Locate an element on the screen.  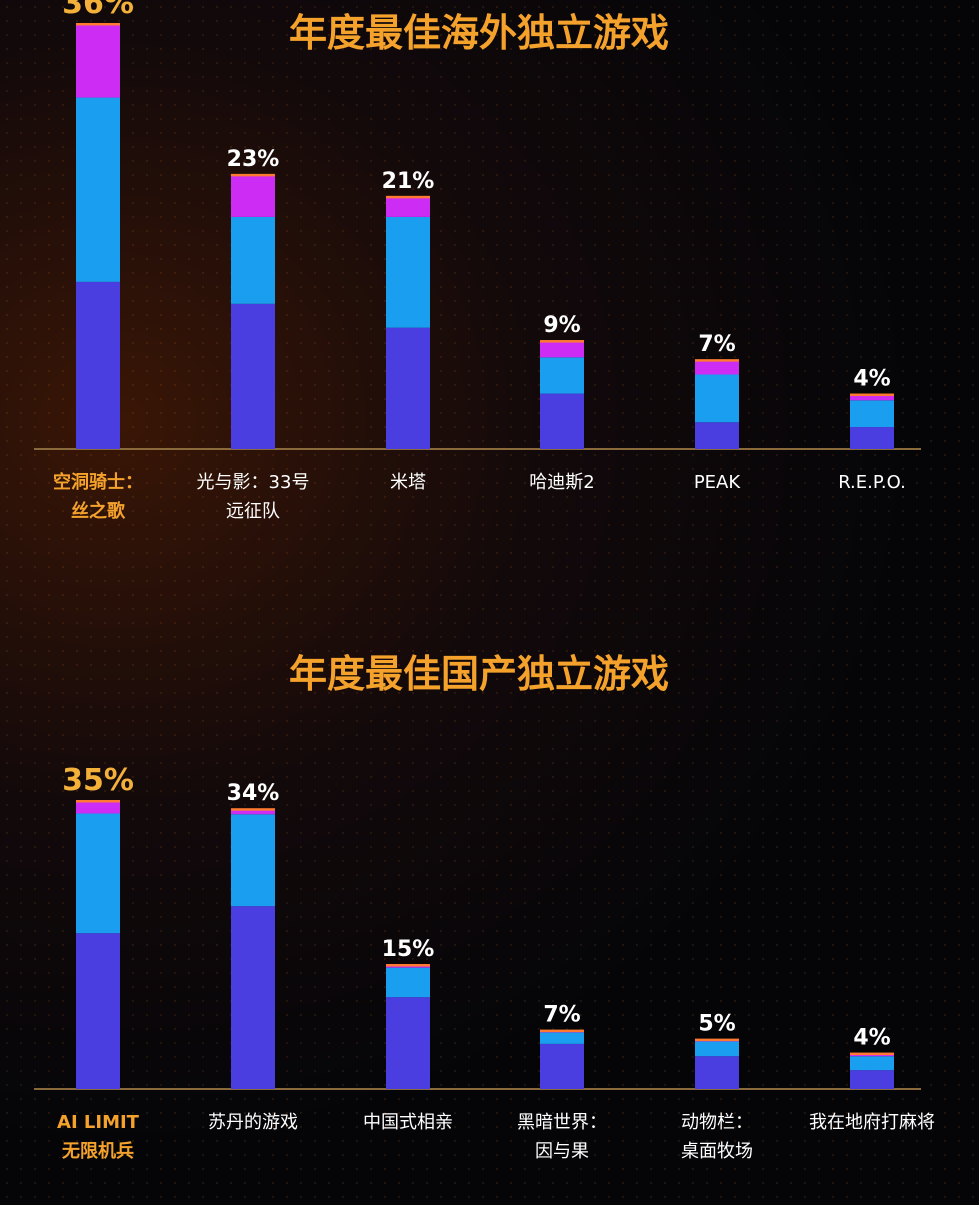
domestic-bar-2-segment-middle is located at coordinates (253, 860).